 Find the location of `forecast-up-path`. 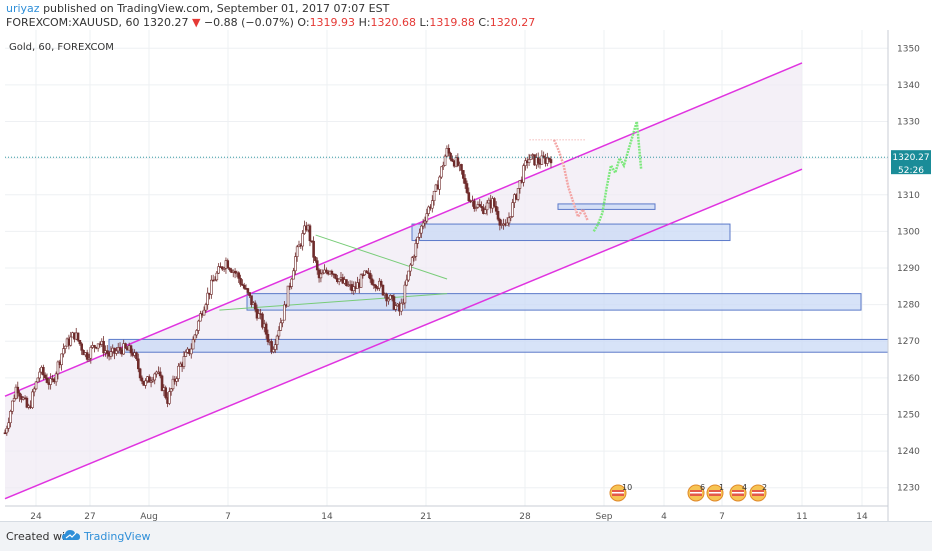

forecast-up-path is located at coordinates (617, 177).